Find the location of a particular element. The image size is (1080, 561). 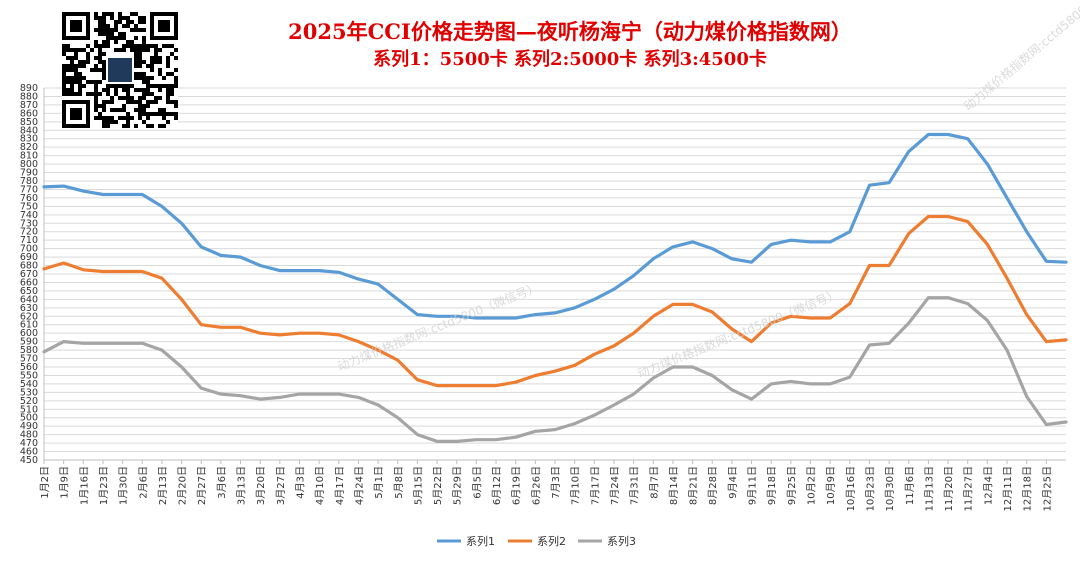

x-tick-label: 1月30日 is located at coordinates (124, 485).